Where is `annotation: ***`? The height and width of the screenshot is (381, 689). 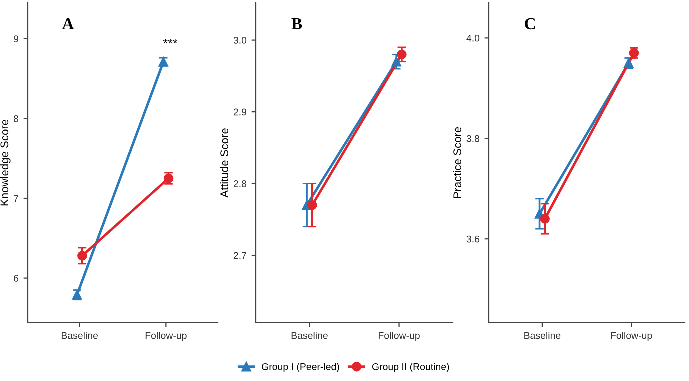 annotation: *** is located at coordinates (170, 41).